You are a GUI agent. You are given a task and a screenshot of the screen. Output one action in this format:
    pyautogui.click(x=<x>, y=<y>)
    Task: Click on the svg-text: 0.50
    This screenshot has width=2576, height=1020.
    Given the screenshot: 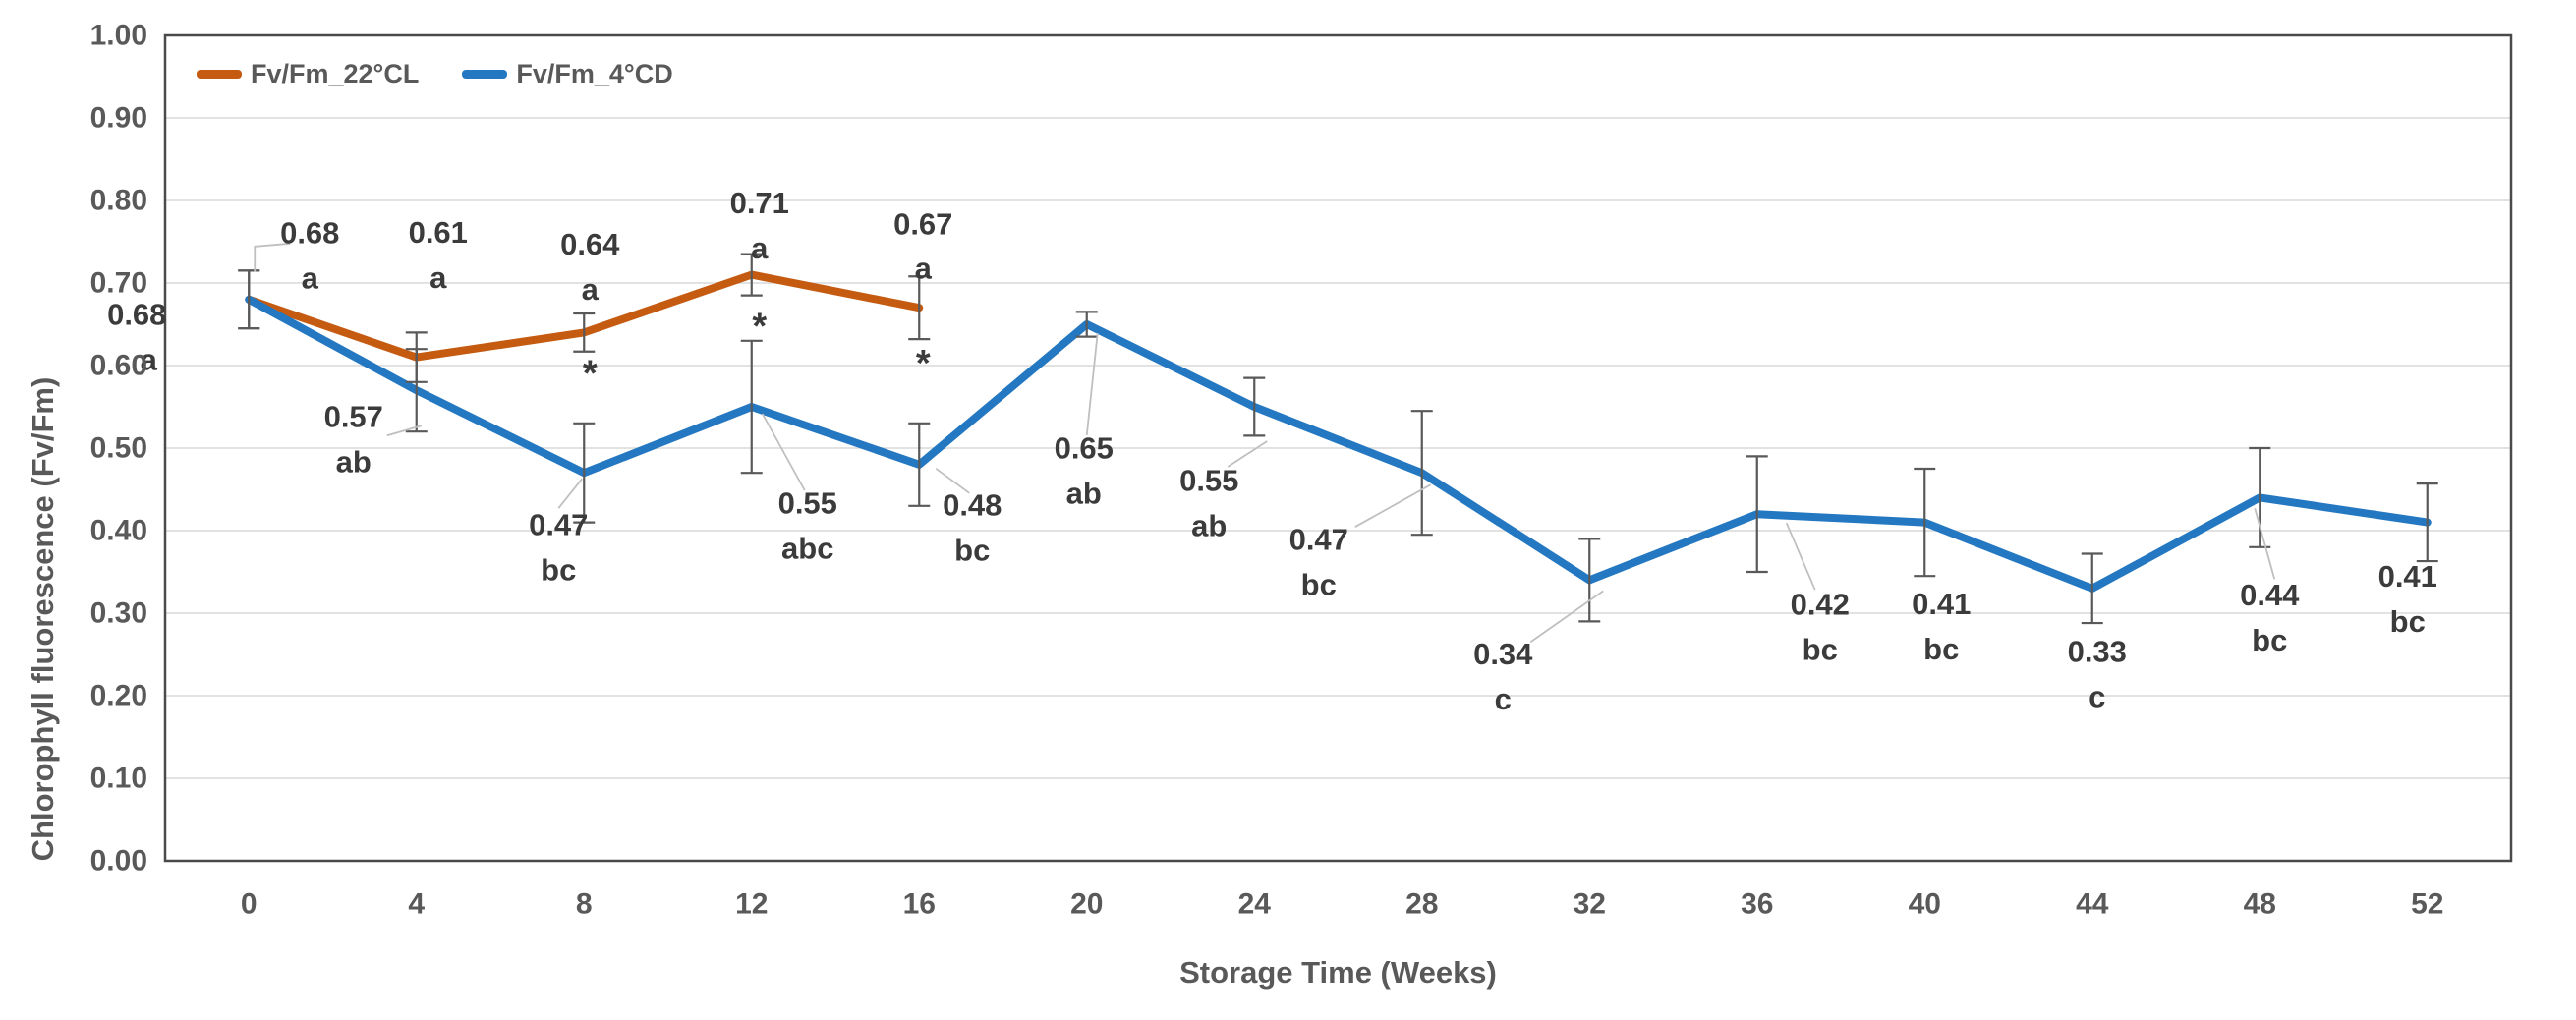 What is the action you would take?
    pyautogui.click(x=118, y=448)
    